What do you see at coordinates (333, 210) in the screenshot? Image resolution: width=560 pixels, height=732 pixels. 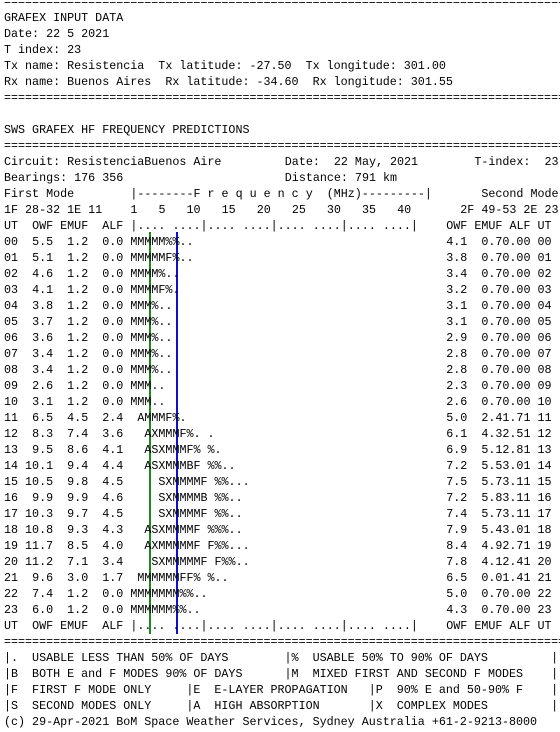 I see `frequency-scale-label: 30` at bounding box center [333, 210].